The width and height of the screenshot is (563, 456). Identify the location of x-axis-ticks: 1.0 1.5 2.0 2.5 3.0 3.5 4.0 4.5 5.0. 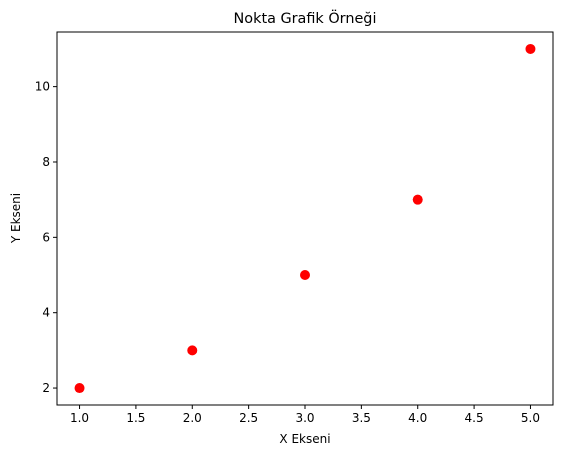
(305, 415).